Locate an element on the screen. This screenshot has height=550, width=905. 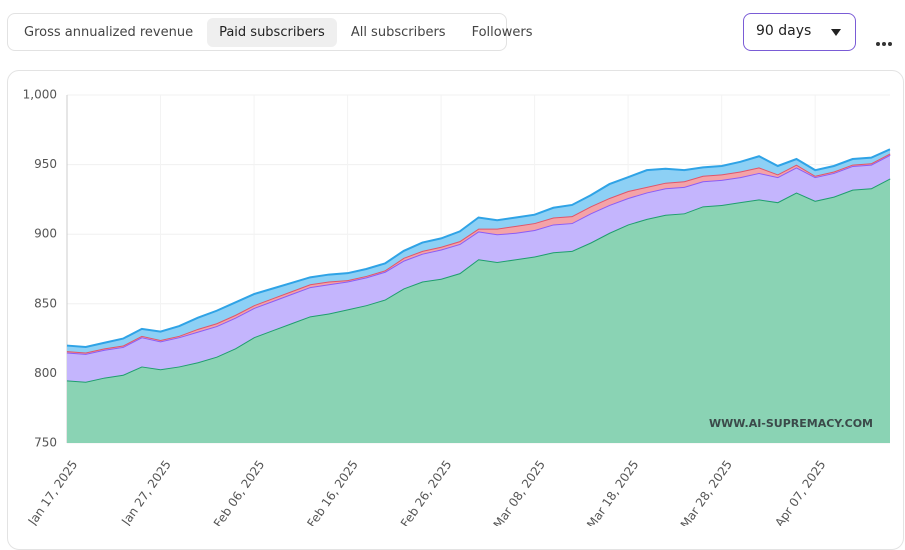
y-tick-label: 800 is located at coordinates (45, 373).